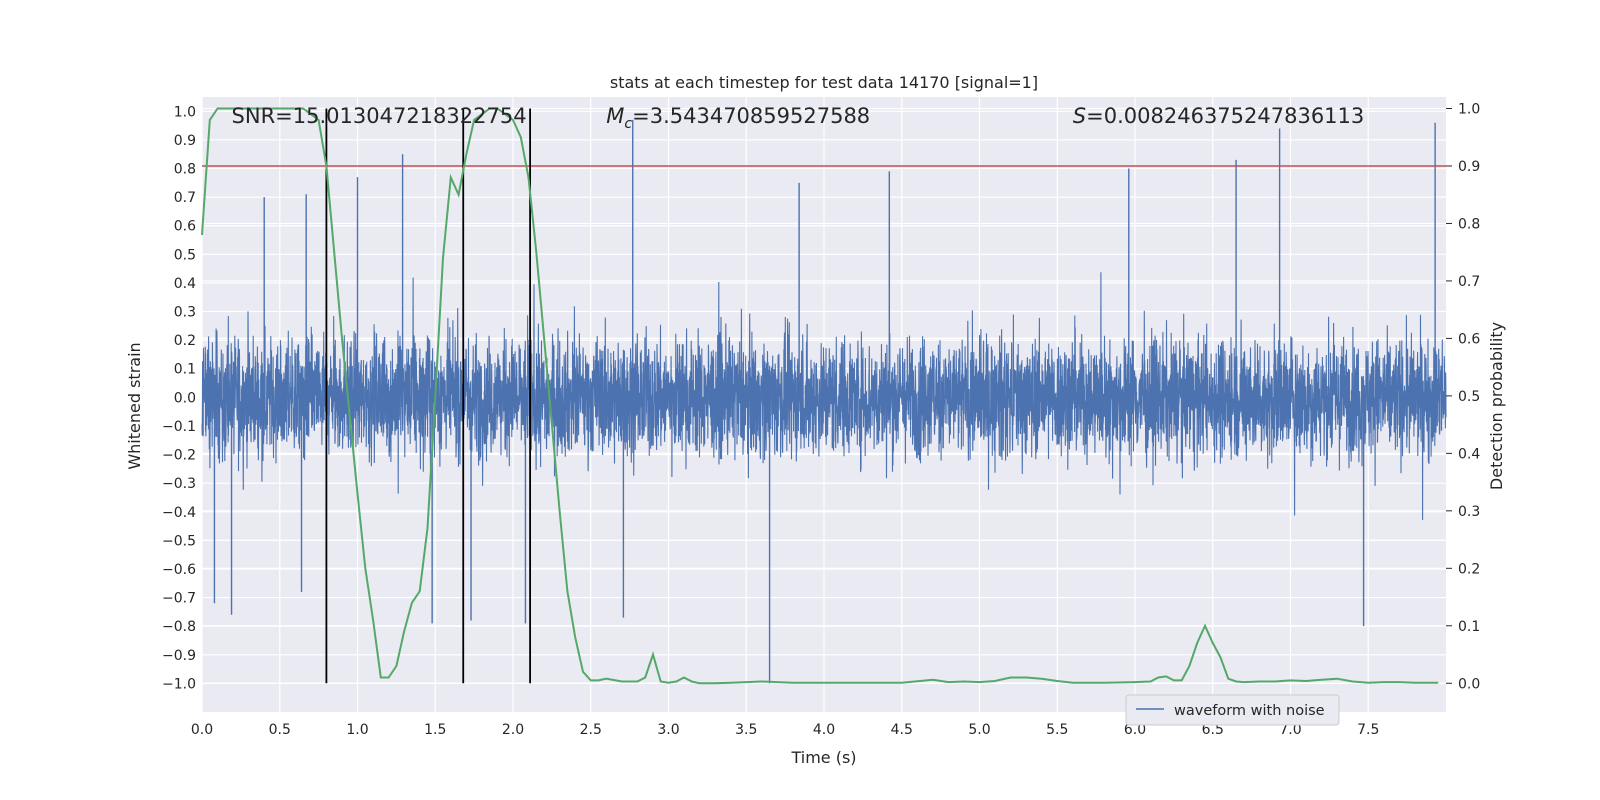 This screenshot has height=800, width=1600. I want to click on y-left-tick-label: −0.1, so click(179, 427).